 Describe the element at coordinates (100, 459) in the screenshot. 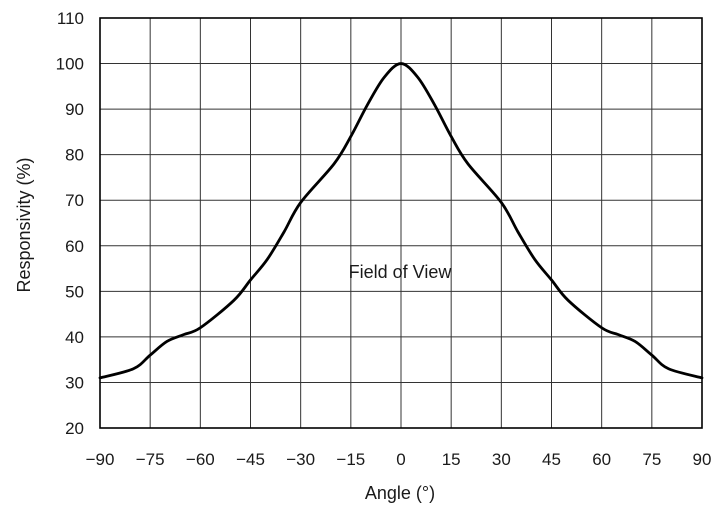

I see `x-tick-label: −90` at that location.